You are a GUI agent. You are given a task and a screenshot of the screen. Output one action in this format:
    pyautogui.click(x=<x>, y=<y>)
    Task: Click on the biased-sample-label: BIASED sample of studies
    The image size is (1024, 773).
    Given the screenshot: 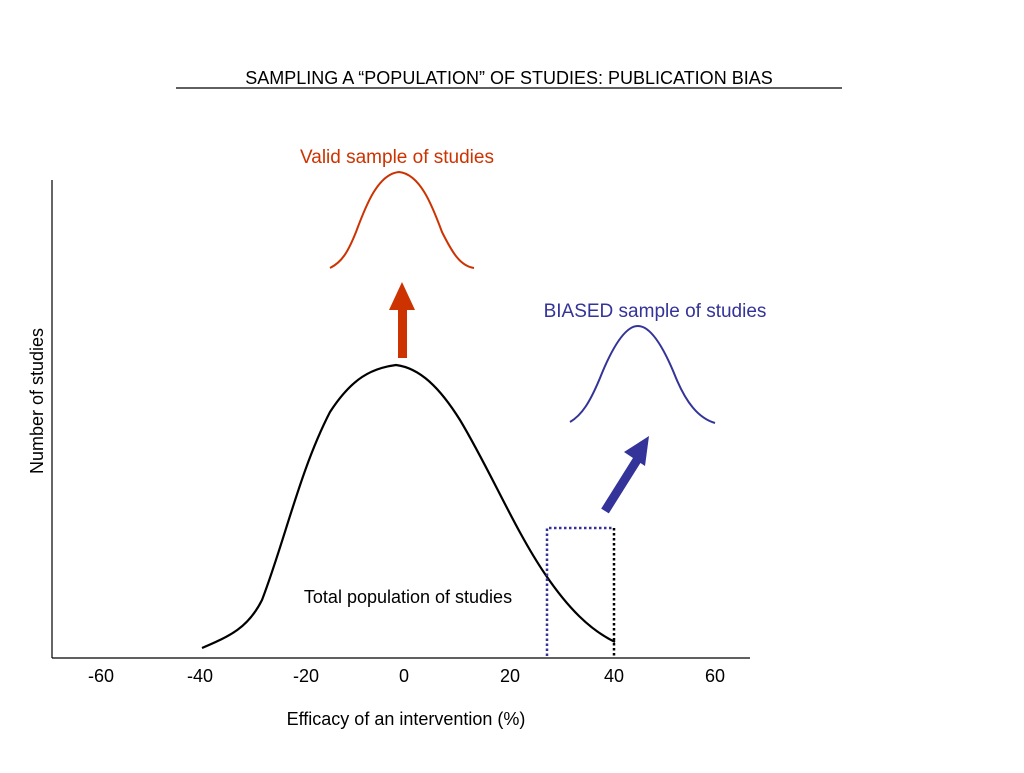 What is the action you would take?
    pyautogui.click(x=655, y=311)
    